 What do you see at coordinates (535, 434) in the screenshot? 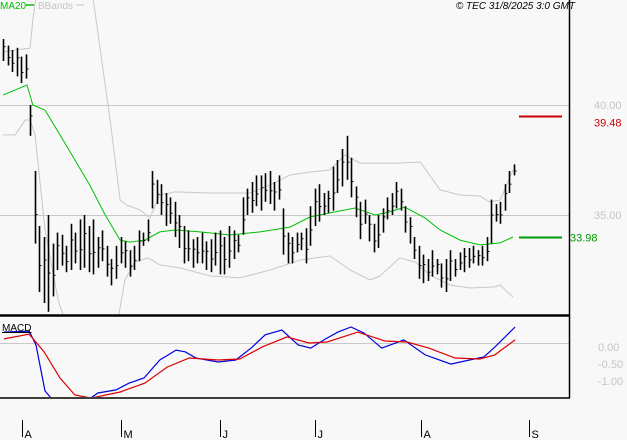
I see `month-label: S` at bounding box center [535, 434].